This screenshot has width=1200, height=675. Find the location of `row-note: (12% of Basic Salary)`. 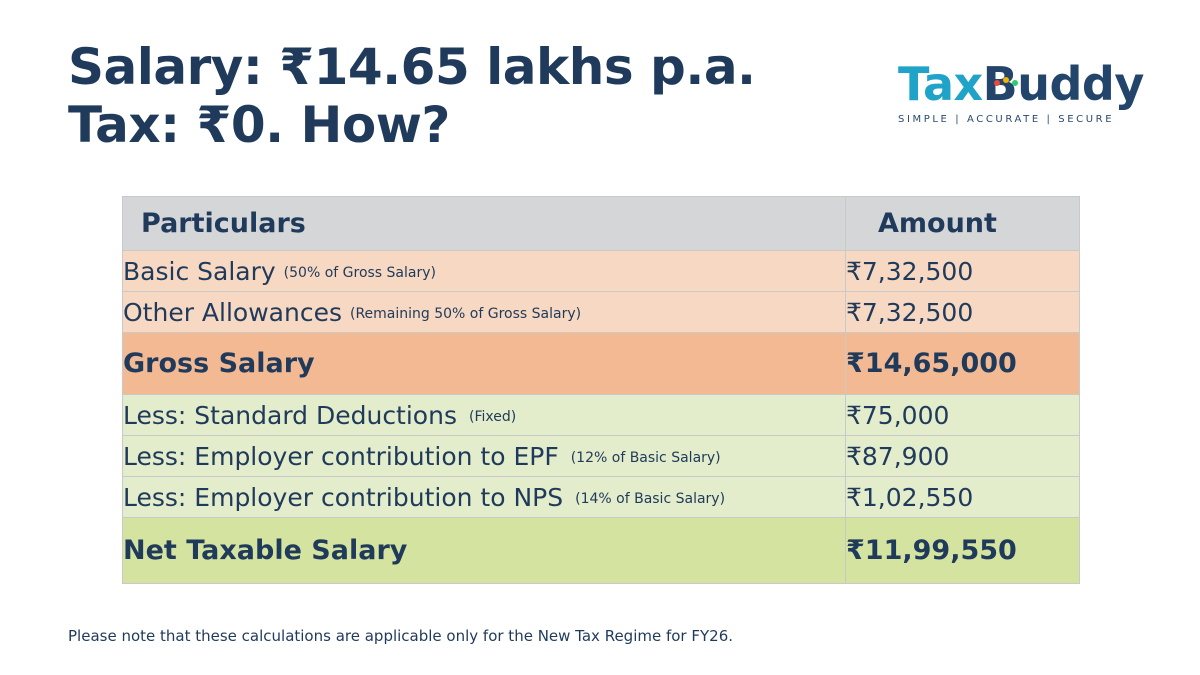

row-note: (12% of Basic Salary) is located at coordinates (645, 457).